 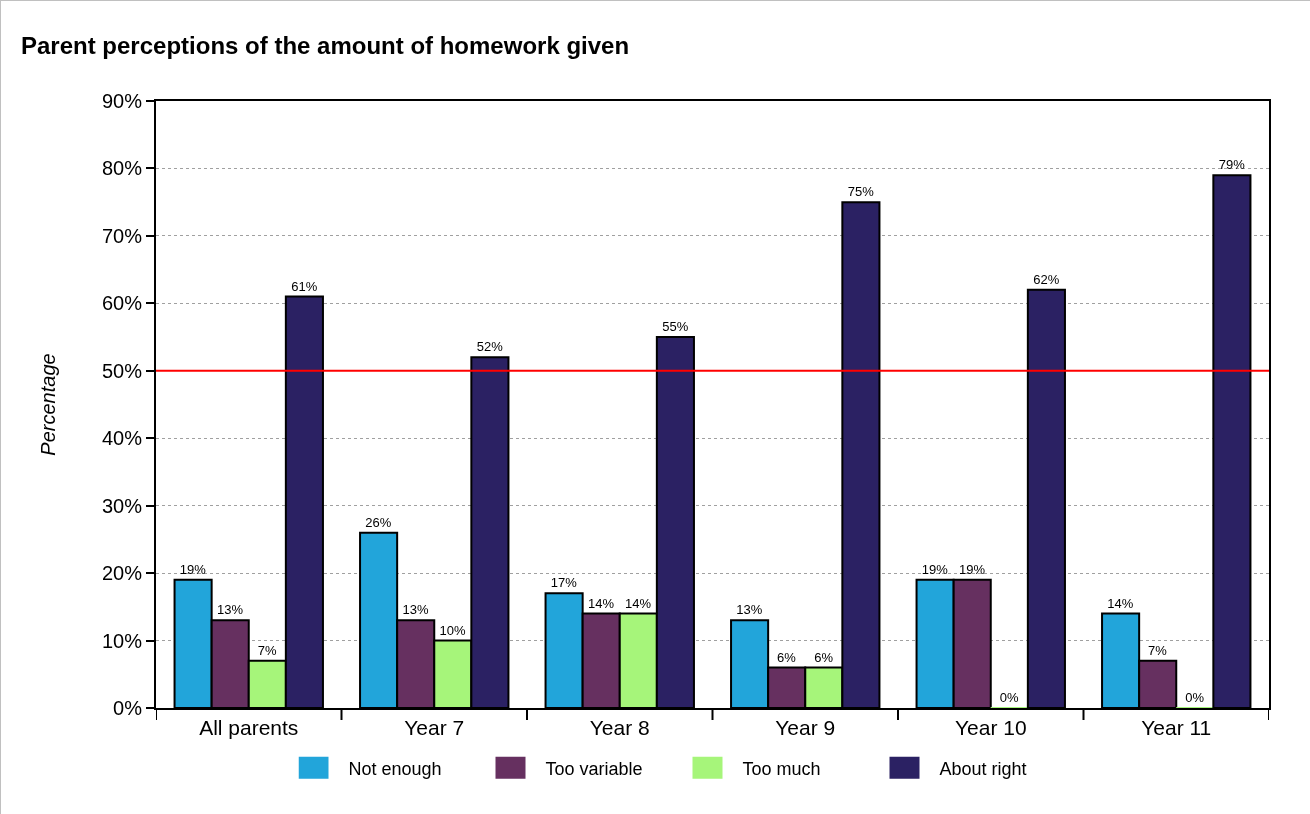 I want to click on y-tick-label: 50%, so click(x=122, y=370).